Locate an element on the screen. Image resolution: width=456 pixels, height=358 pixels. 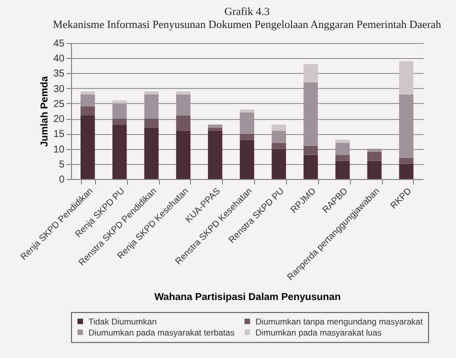
y-tick-label: 5 is located at coordinates (61, 164).